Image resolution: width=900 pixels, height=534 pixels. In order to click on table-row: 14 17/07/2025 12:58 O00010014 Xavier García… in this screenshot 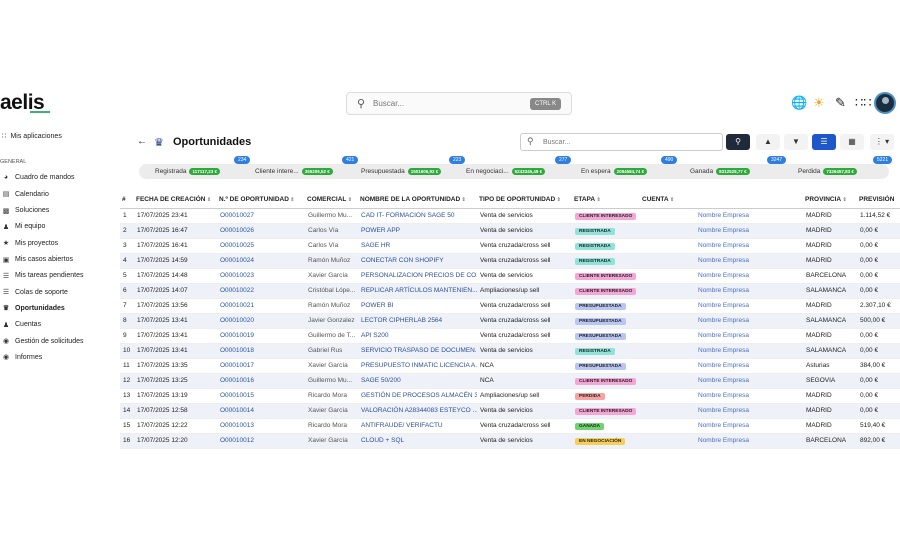, I will do `click(510, 411)`.